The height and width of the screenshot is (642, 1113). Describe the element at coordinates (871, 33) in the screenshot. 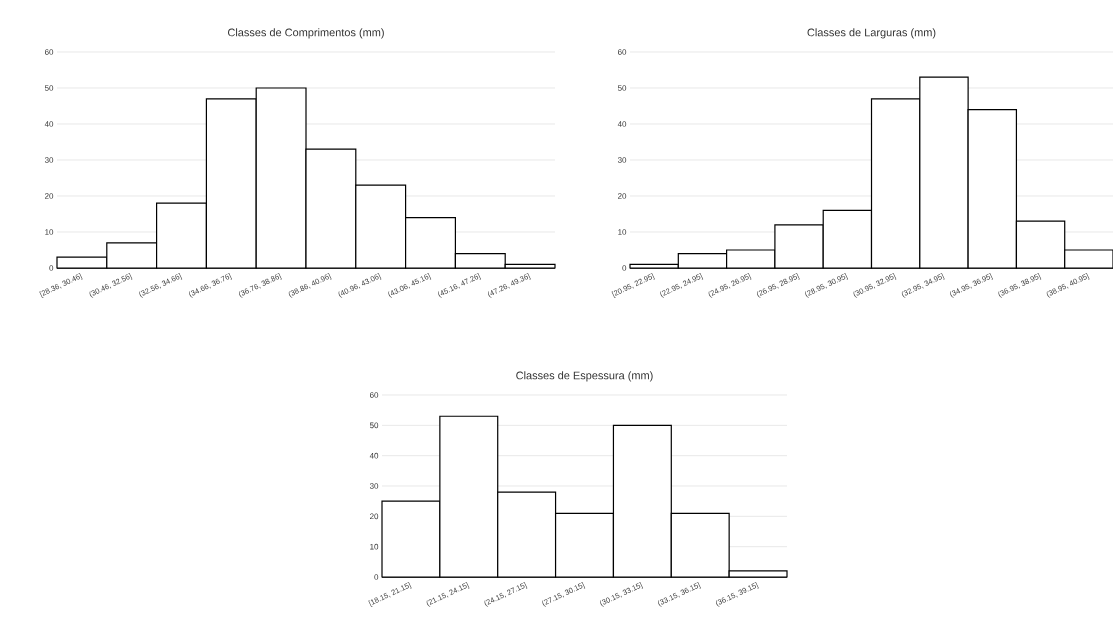

I see `chart-title: Classes de Larguras (mm)` at that location.